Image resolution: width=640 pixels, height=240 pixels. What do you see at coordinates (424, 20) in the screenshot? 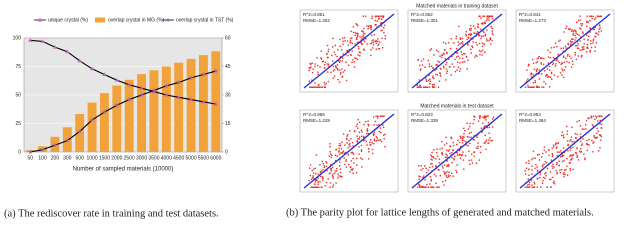
I see `panel-stat: RMSE=1.301` at bounding box center [424, 20].